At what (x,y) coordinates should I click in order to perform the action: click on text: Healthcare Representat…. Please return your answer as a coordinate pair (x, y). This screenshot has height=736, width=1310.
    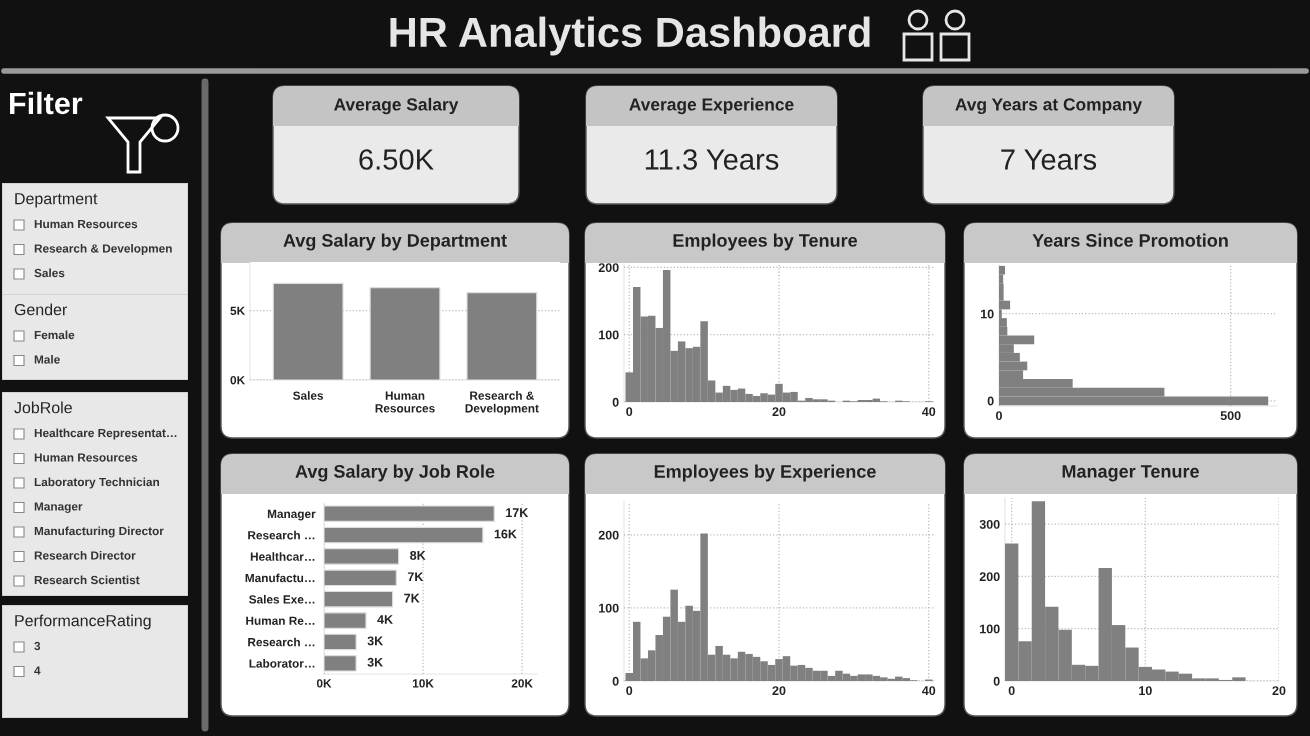
    Looking at the image, I should click on (105, 434).